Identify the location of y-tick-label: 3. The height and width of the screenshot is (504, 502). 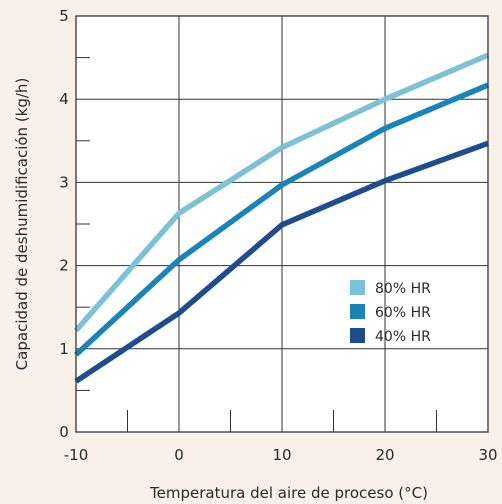
(64, 182).